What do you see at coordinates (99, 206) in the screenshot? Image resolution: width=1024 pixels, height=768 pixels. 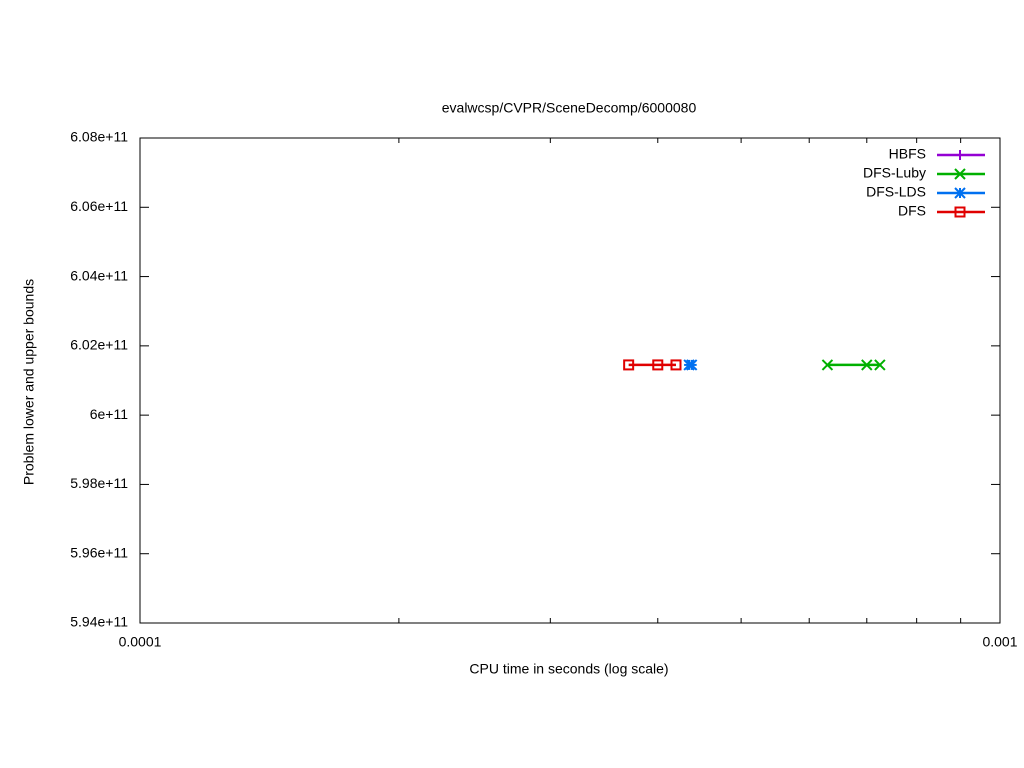 I see `y-tick-label: 6.06e+11` at bounding box center [99, 206].